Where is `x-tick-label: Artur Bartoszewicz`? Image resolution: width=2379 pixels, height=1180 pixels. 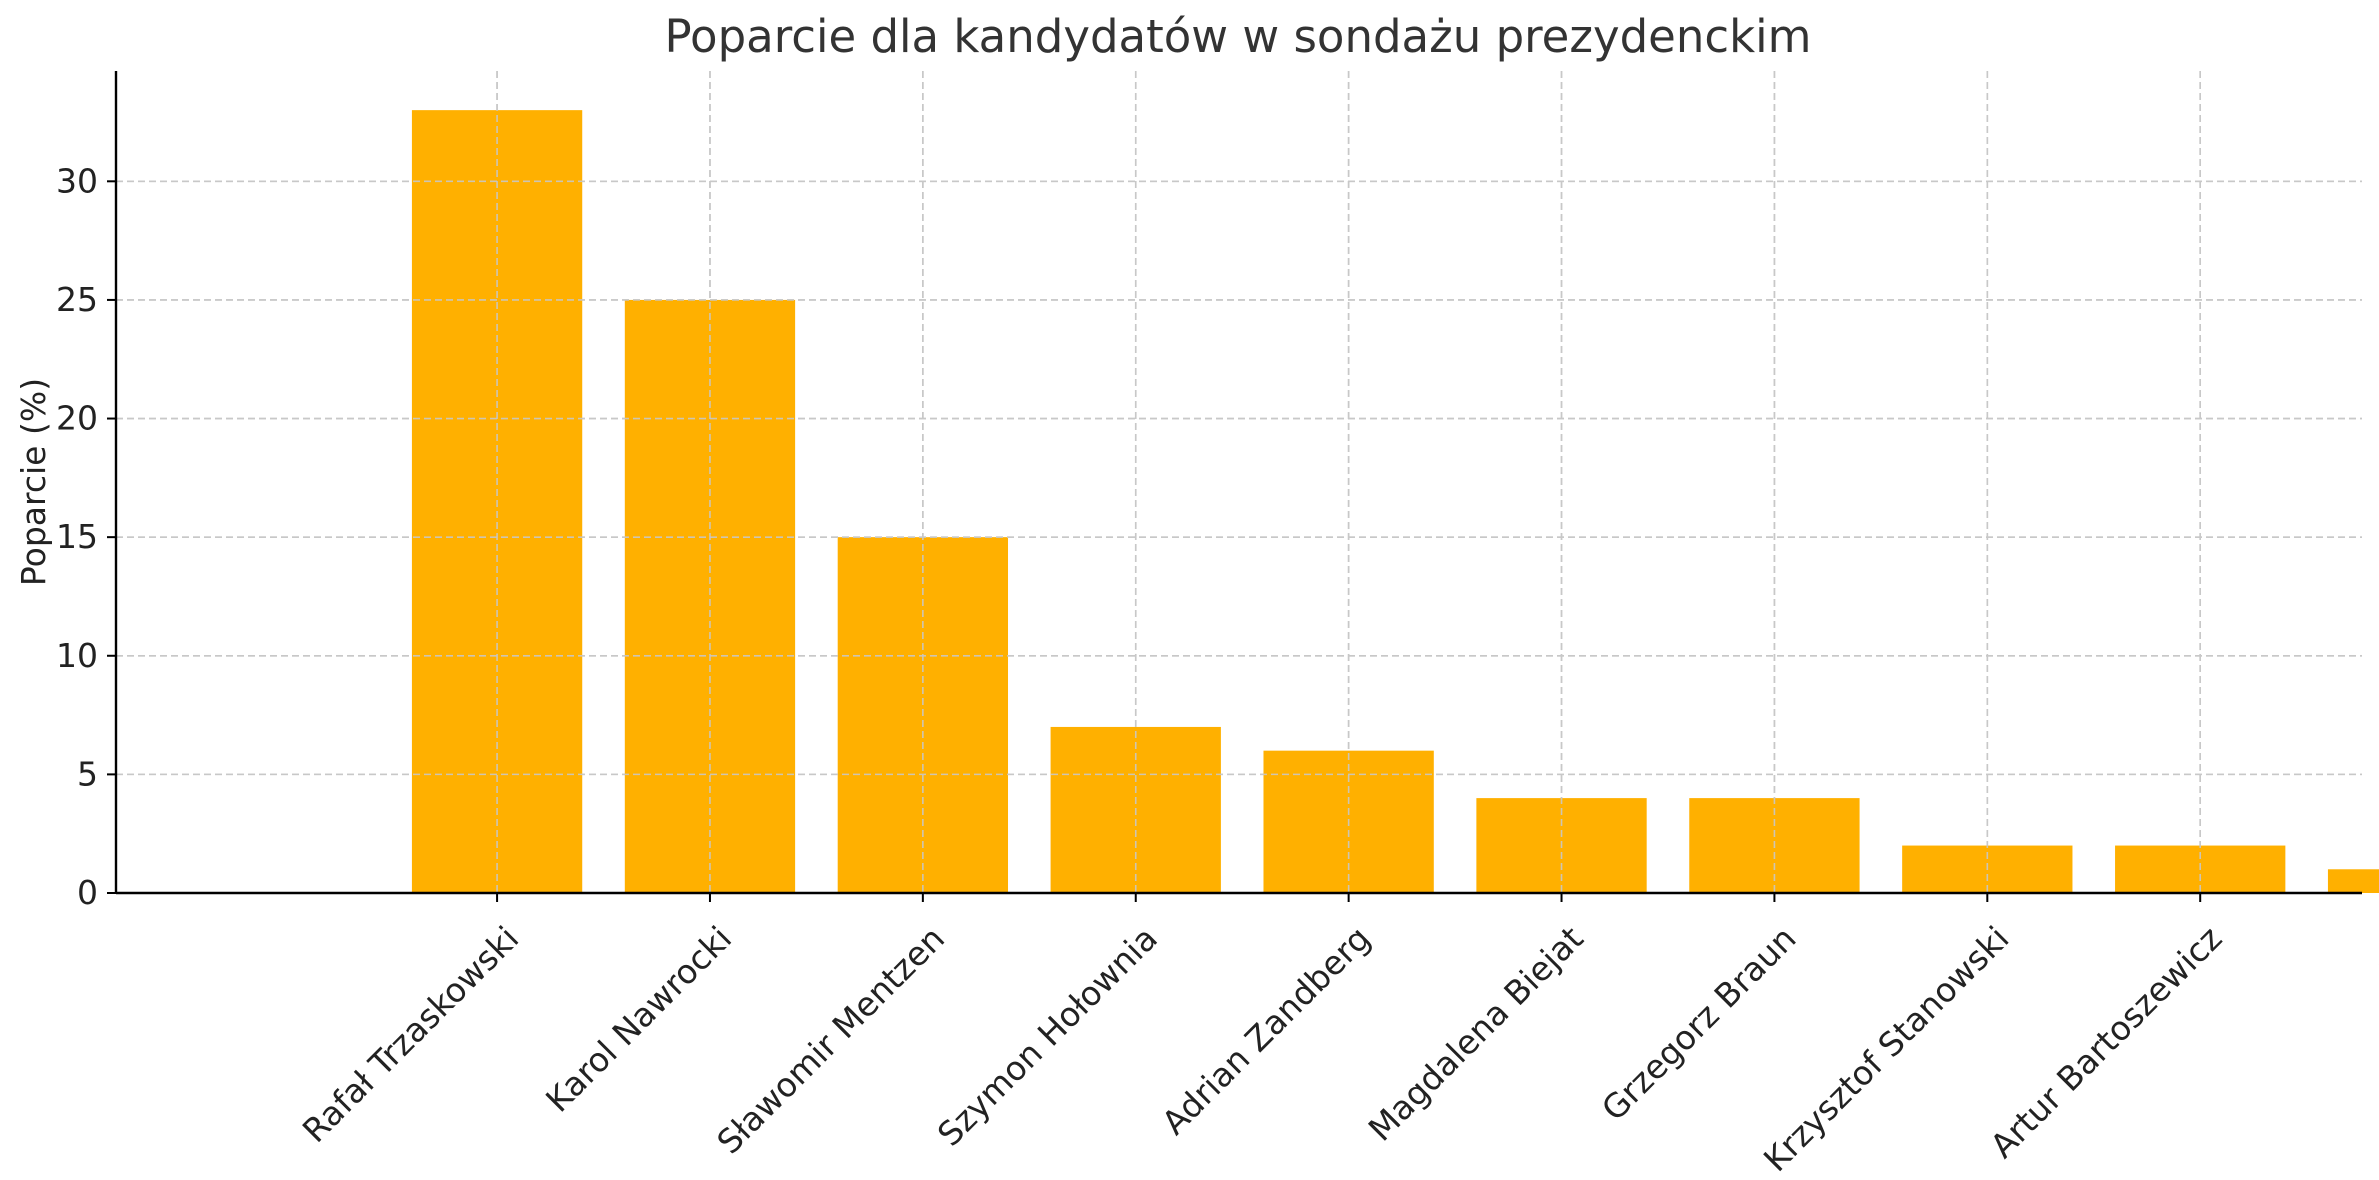 x-tick-label: Artur Bartoszewicz is located at coordinates (2106, 1042).